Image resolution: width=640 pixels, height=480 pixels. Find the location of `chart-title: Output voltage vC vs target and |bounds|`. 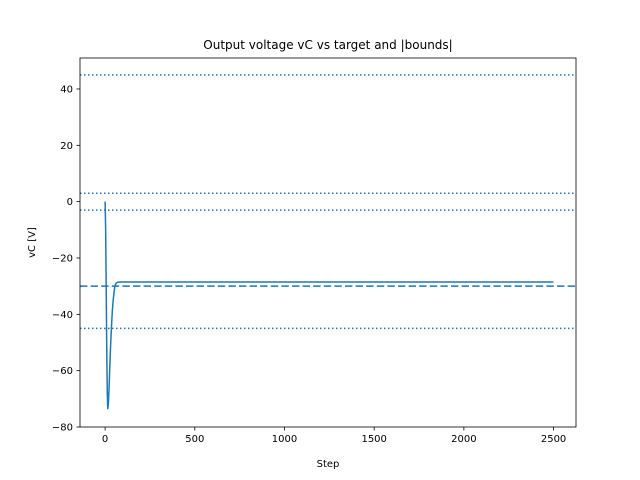

chart-title: Output voltage vC vs target and |bounds| is located at coordinates (327, 45).